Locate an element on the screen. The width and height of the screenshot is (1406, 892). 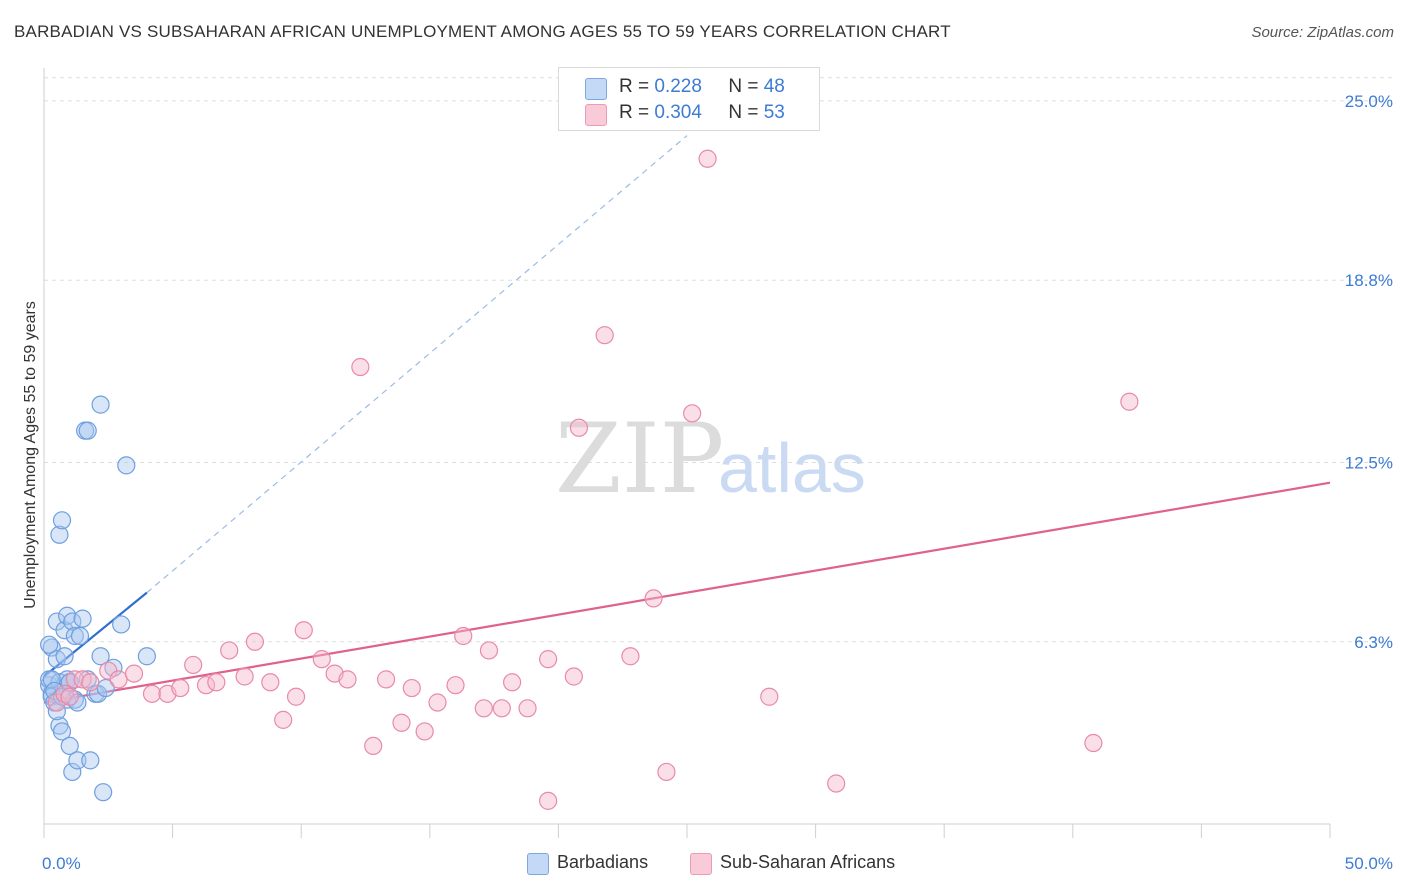
legend-r-value: 0.228 is located at coordinates (678, 86).